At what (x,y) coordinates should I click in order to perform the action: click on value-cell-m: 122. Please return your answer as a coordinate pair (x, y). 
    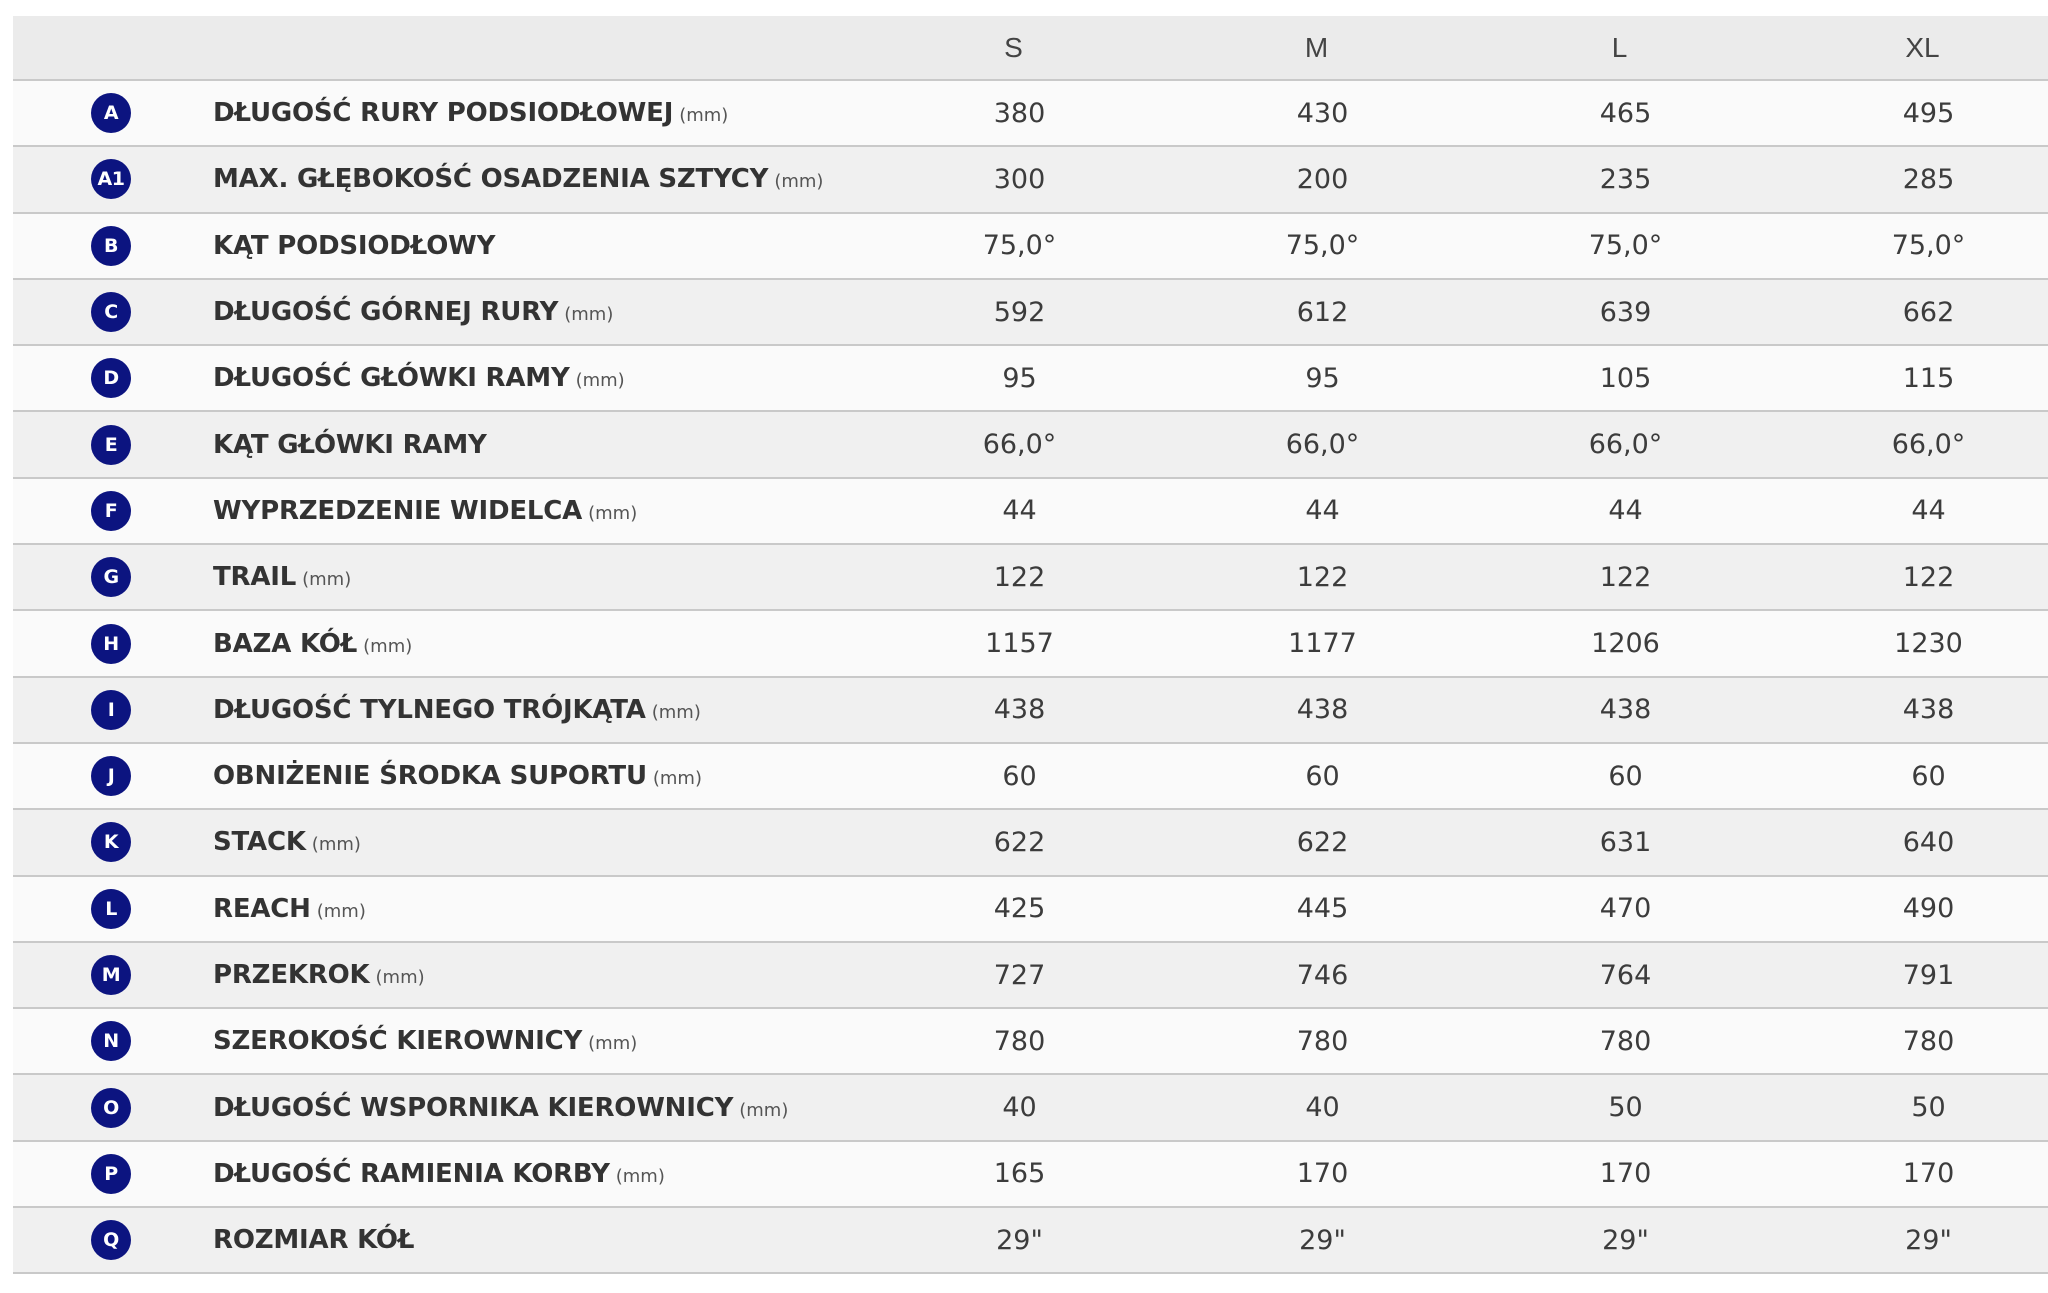
    Looking at the image, I should click on (1322, 578).